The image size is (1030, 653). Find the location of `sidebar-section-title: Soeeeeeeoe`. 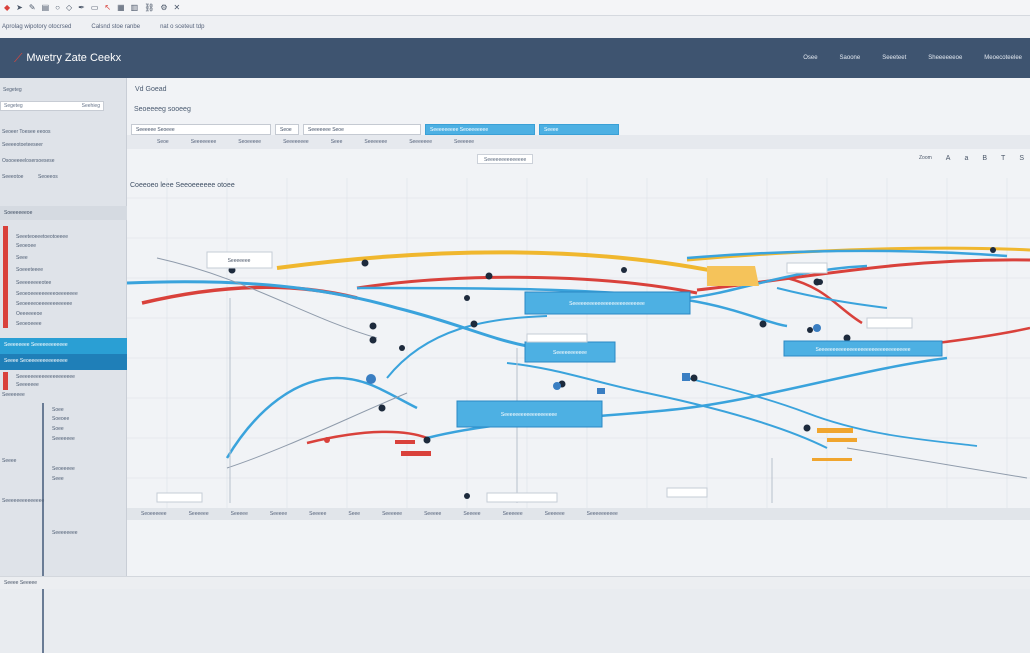

sidebar-section-title: Soeeeeeeoe is located at coordinates (63, 213).